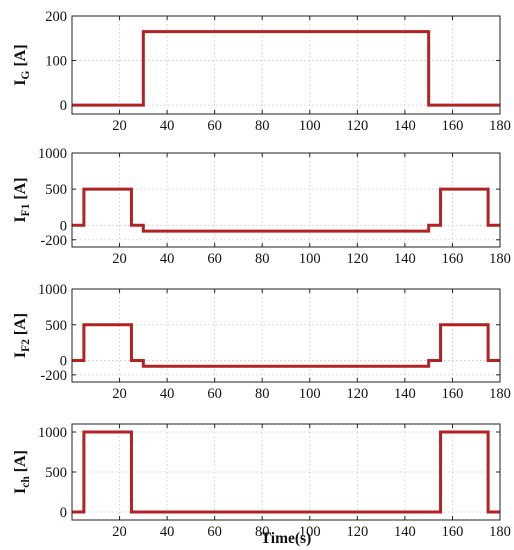 This screenshot has width=514, height=550. Describe the element at coordinates (405, 126) in the screenshot. I see `panel-1-xtick-label: 140` at that location.